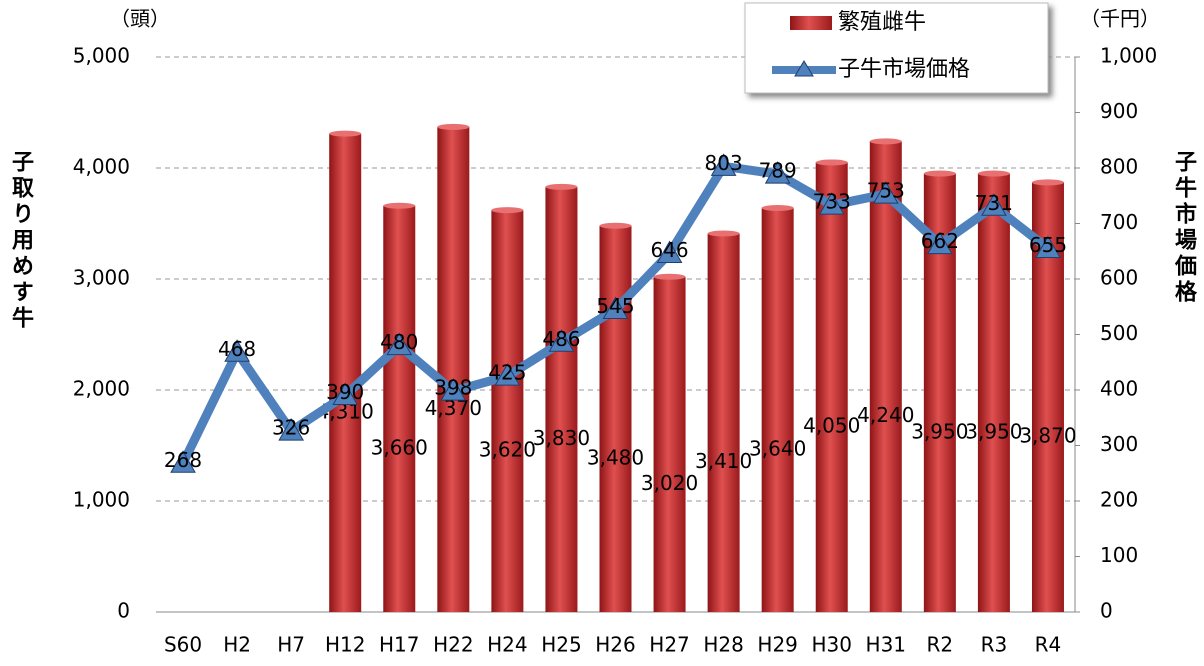 This screenshot has width=1204, height=666. What do you see at coordinates (811, 23) in the screenshot?
I see `legend-swatch` at bounding box center [811, 23].